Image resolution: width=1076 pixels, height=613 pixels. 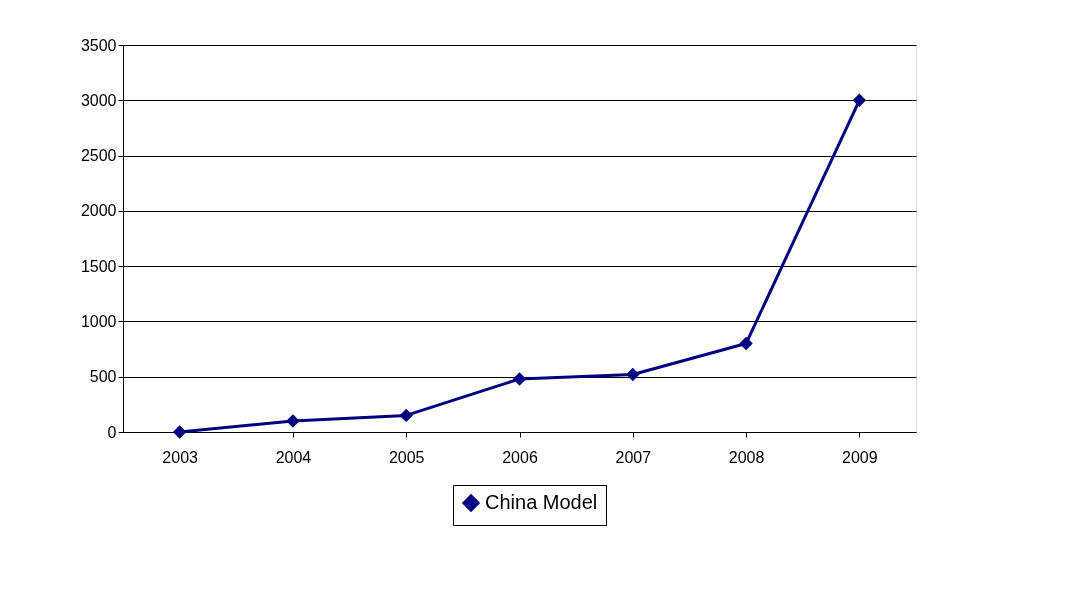 What do you see at coordinates (406, 457) in the screenshot?
I see `x-tick-label: 2005` at bounding box center [406, 457].